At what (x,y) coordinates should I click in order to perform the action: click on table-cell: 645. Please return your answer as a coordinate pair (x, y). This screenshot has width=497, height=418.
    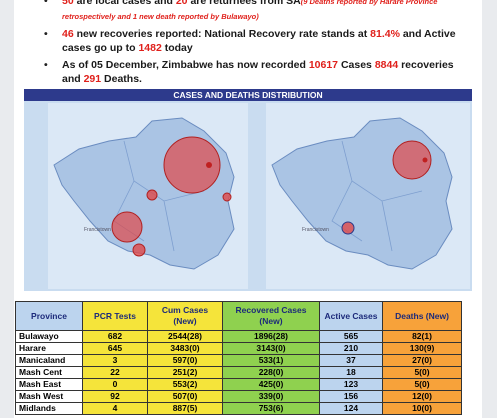
    Looking at the image, I should click on (115, 348).